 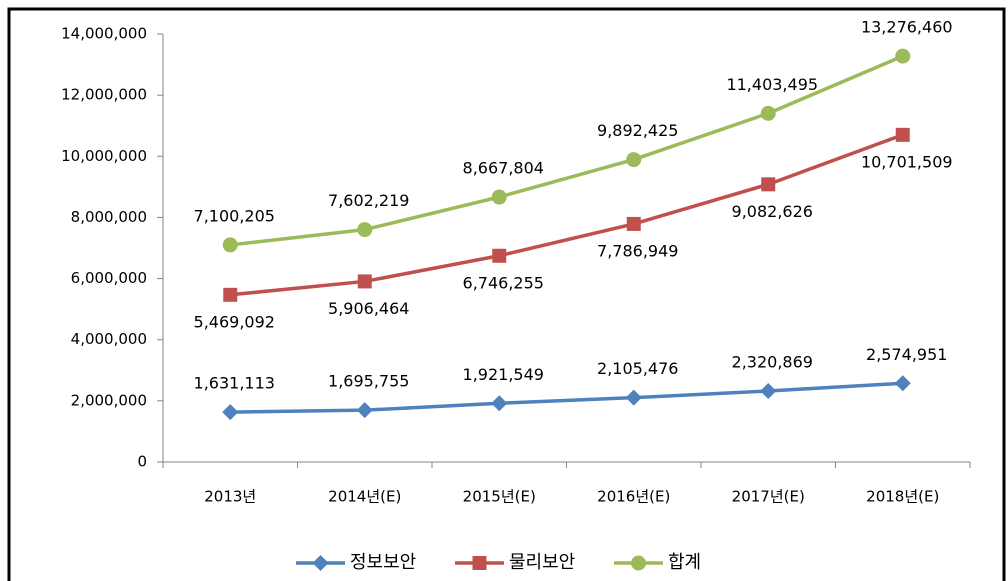 What do you see at coordinates (772, 84) in the screenshot?
I see `value-label: 11,403,495` at bounding box center [772, 84].